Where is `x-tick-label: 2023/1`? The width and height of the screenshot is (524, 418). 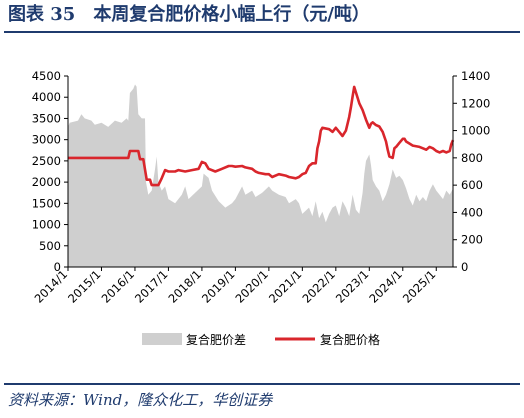 x-tick-label: 2023/1 is located at coordinates (352, 286).